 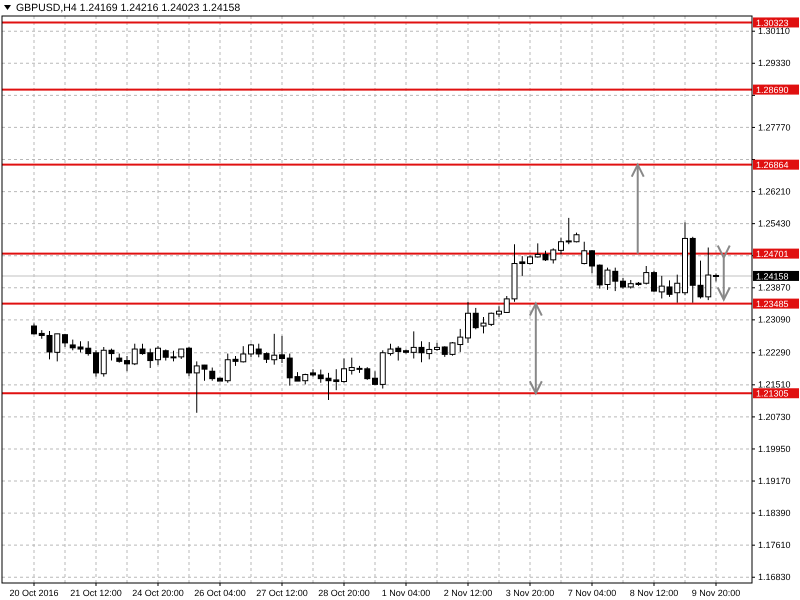 What do you see at coordinates (774, 577) in the screenshot?
I see `y-tick-label: 1.16830` at bounding box center [774, 577].